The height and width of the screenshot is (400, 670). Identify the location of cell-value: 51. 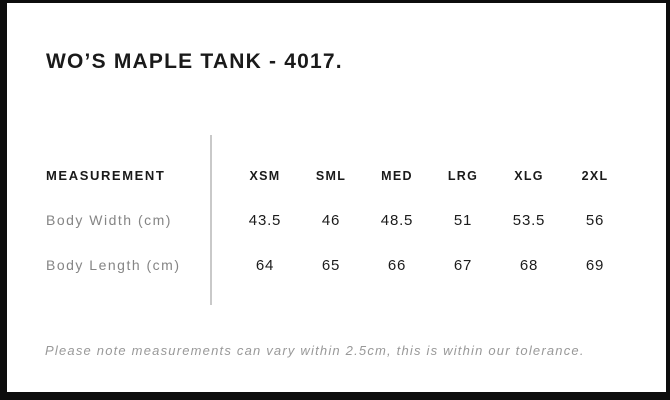
(463, 220).